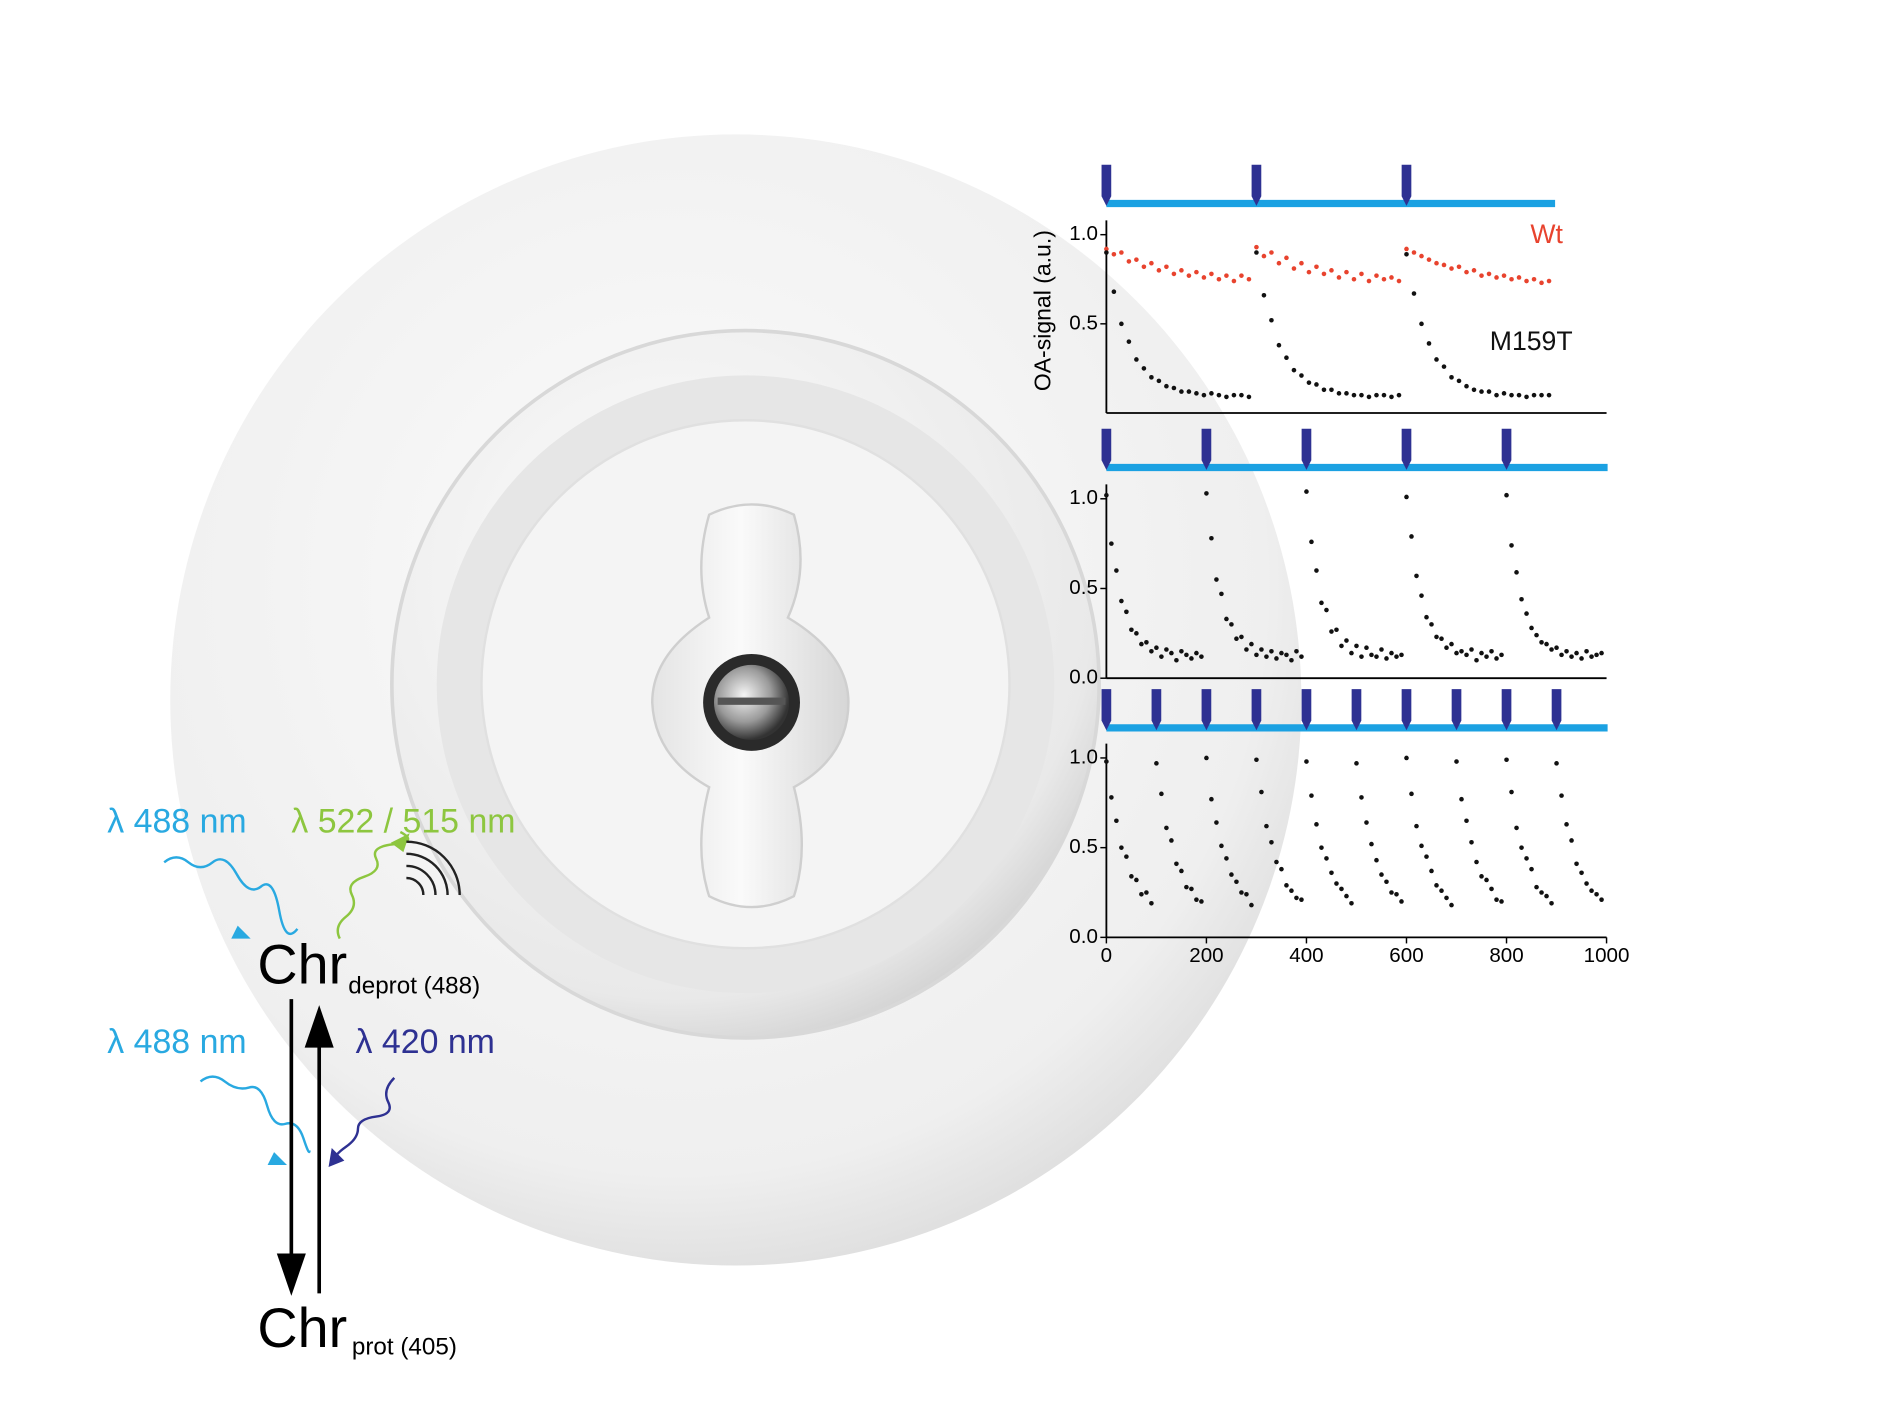 This screenshot has height=1423, width=1887. What do you see at coordinates (1083, 936) in the screenshot?
I see `y-tick-label: 0.0` at bounding box center [1083, 936].